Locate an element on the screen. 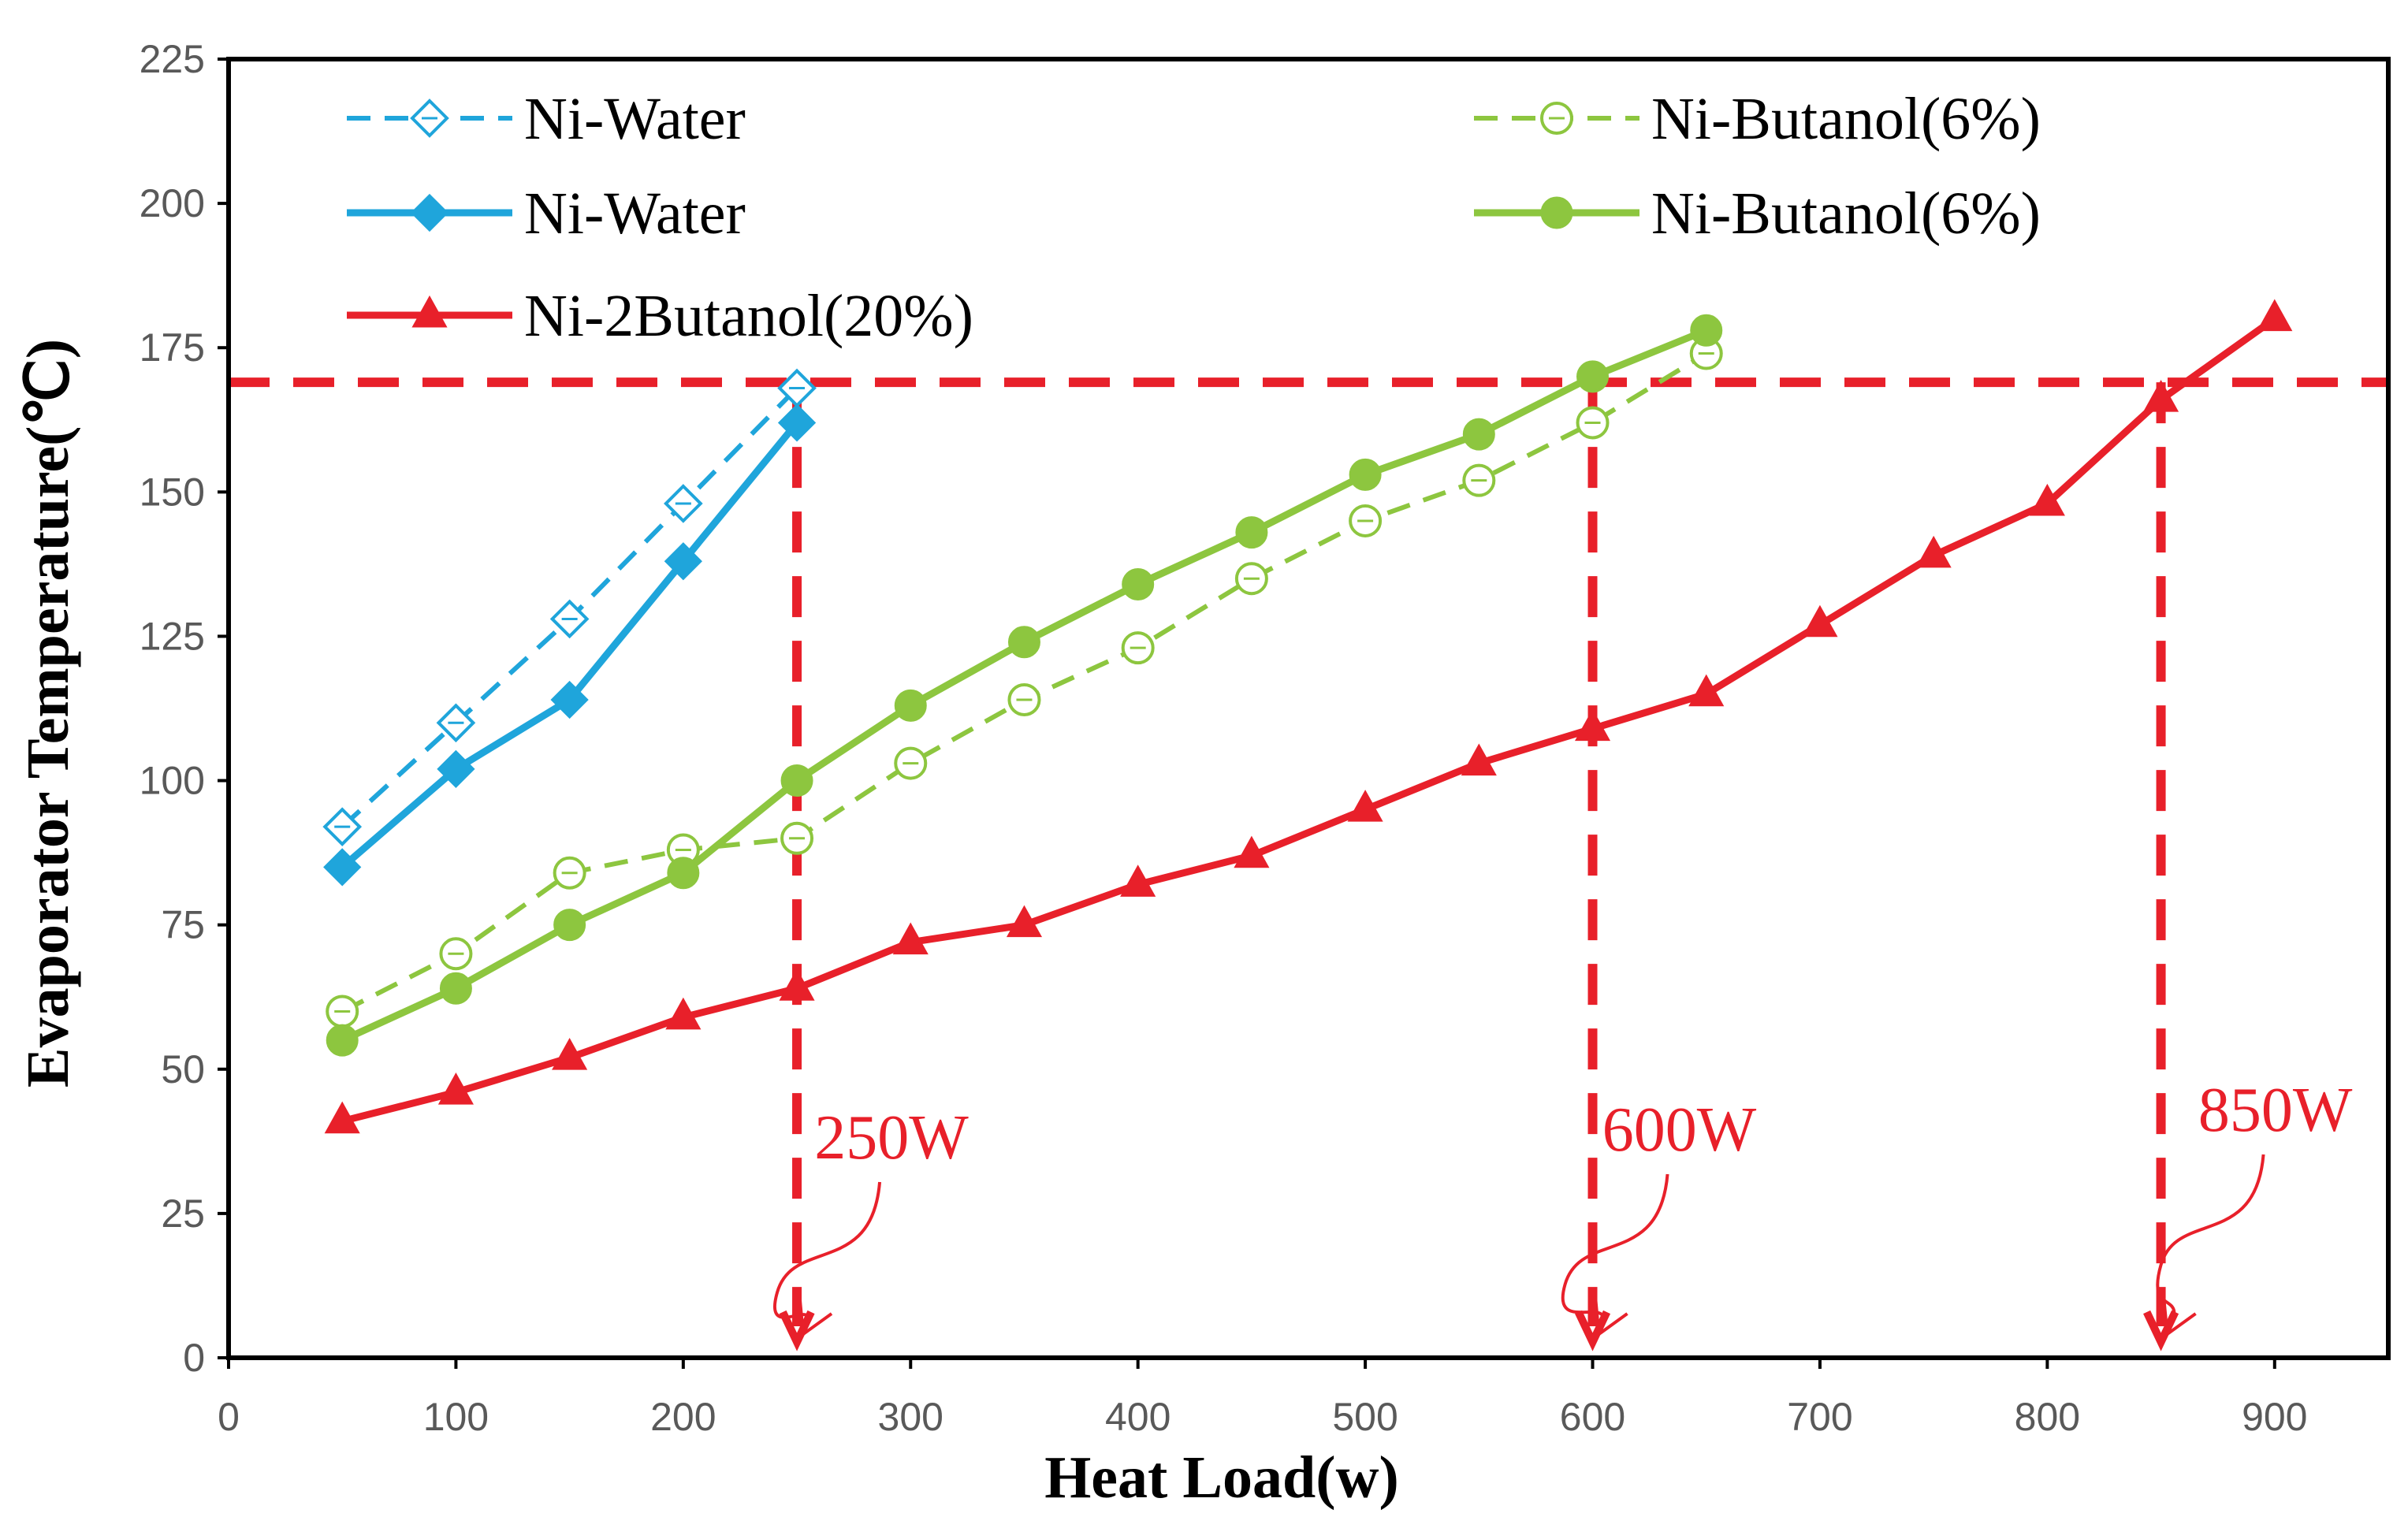 This screenshot has width=2408, height=1528. y-tick-label: 150 is located at coordinates (172, 492).